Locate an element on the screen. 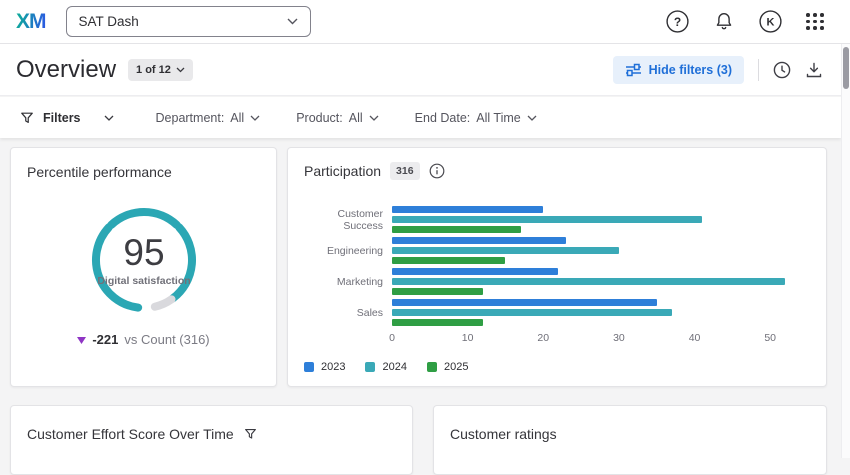 This screenshot has width=850, height=475. chart-category-row: Customer Success is located at coordinates (556, 219).